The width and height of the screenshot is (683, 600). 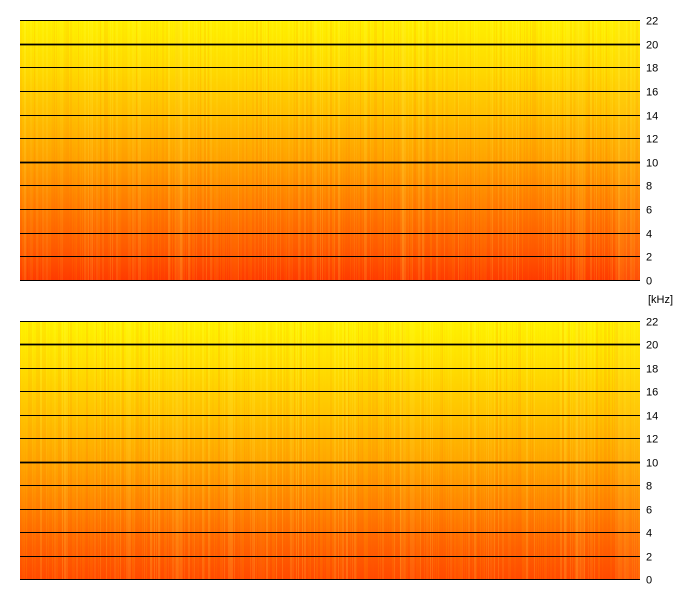 What do you see at coordinates (660, 300) in the screenshot?
I see `frequency-unit-label: [kHz]` at bounding box center [660, 300].